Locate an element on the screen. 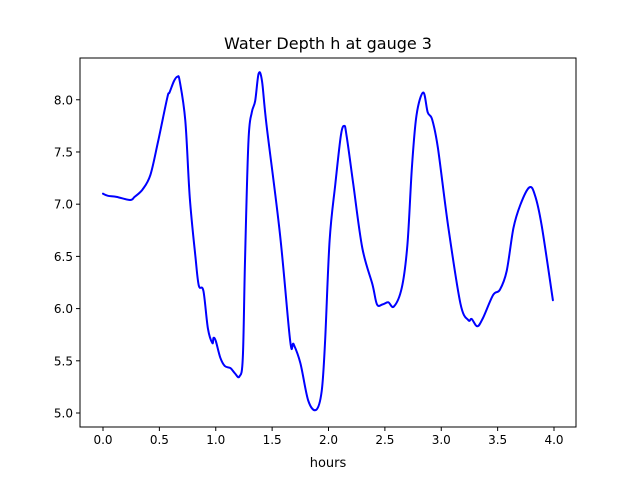  x-tick-label: 1.5 is located at coordinates (272, 440).